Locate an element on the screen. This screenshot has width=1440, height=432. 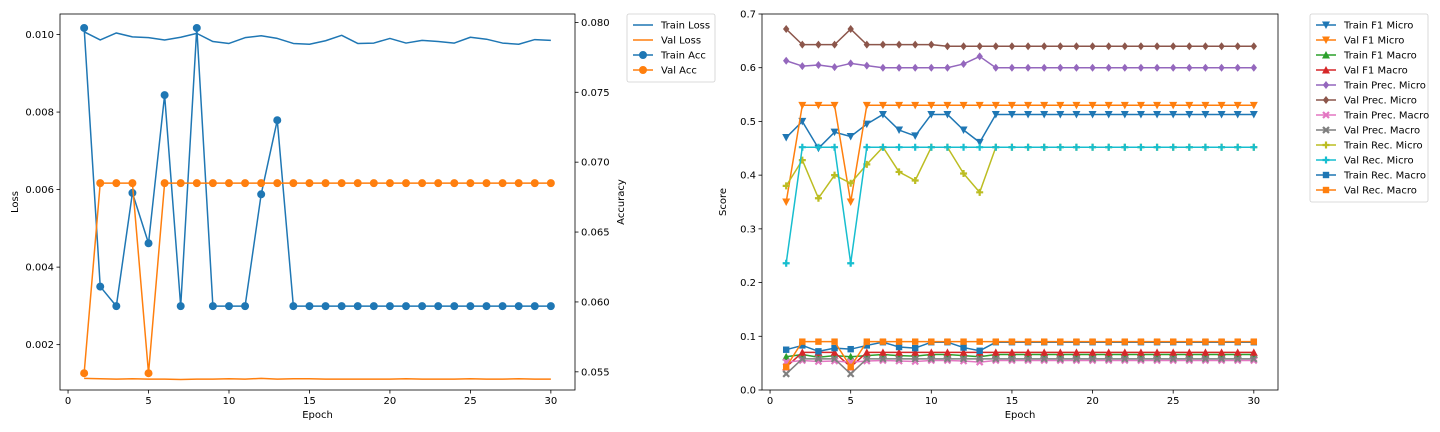
legend-entry: Train Prec. Micro is located at coordinates (1384, 86).